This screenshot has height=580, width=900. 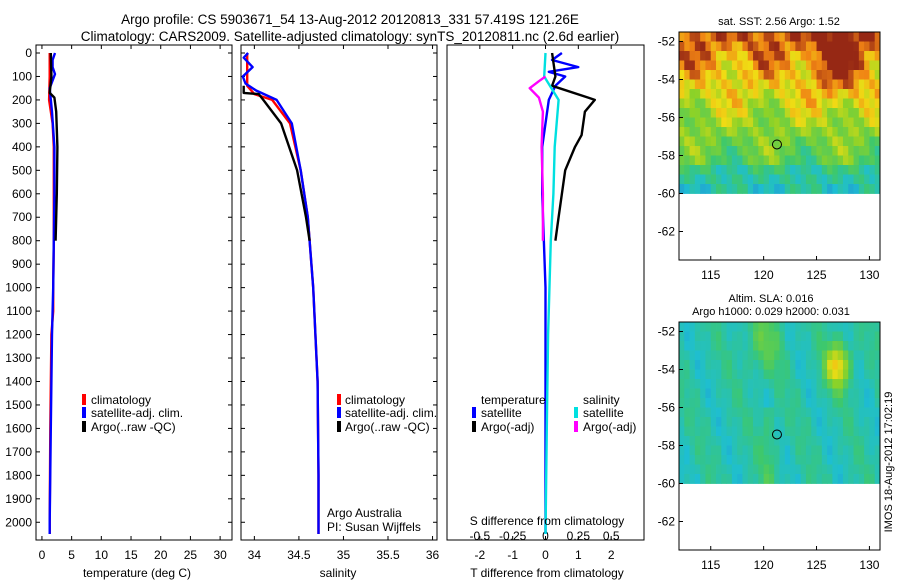 I want to click on legend-heading-salinity: salinity, so click(x=601, y=400).